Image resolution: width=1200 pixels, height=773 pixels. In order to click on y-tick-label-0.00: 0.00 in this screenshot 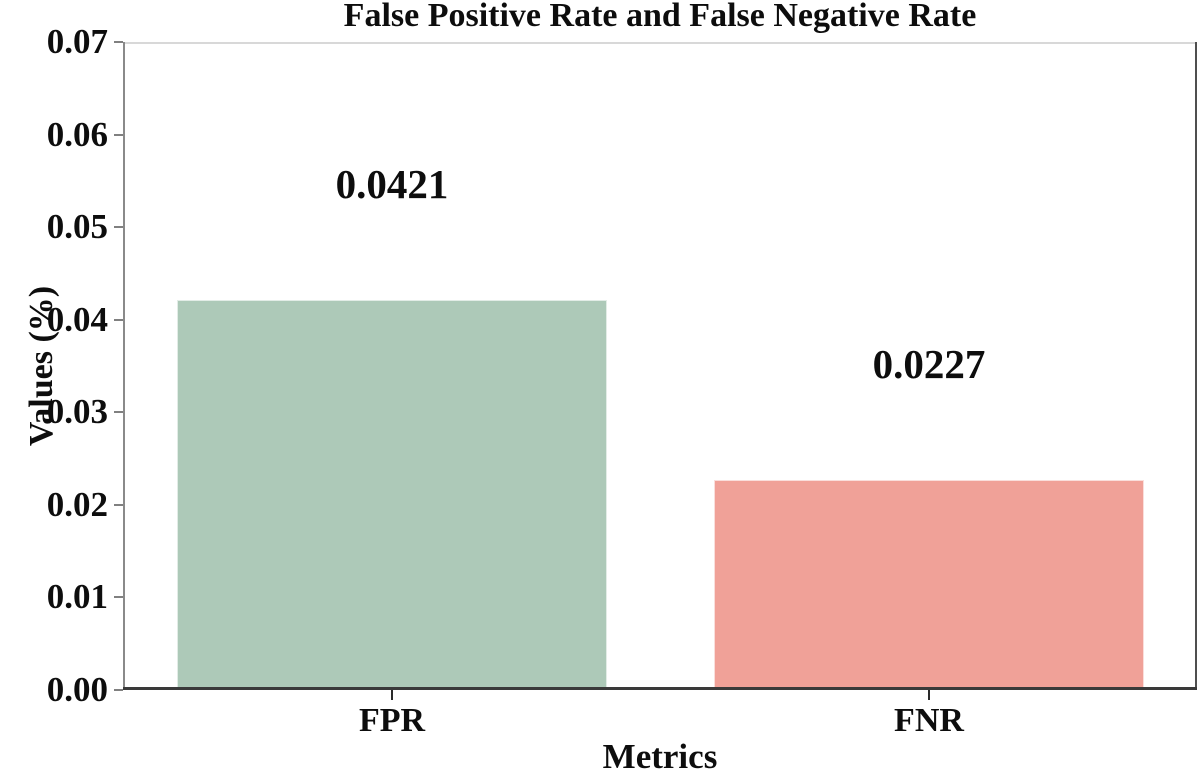, I will do `click(77, 689)`.